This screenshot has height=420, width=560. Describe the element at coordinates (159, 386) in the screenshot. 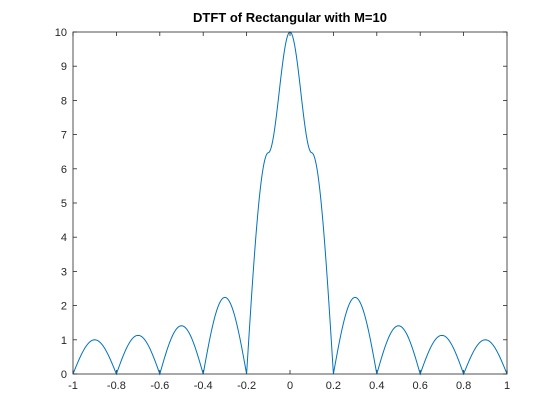

I see `x-tick-label: -0.6` at that location.